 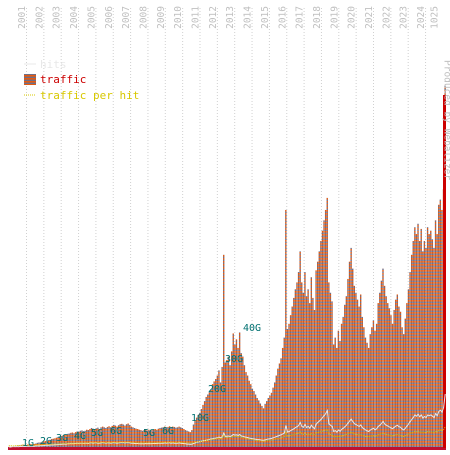 I want to click on traffic-per-hit-legend-label: traffic per hit, so click(x=89, y=95).